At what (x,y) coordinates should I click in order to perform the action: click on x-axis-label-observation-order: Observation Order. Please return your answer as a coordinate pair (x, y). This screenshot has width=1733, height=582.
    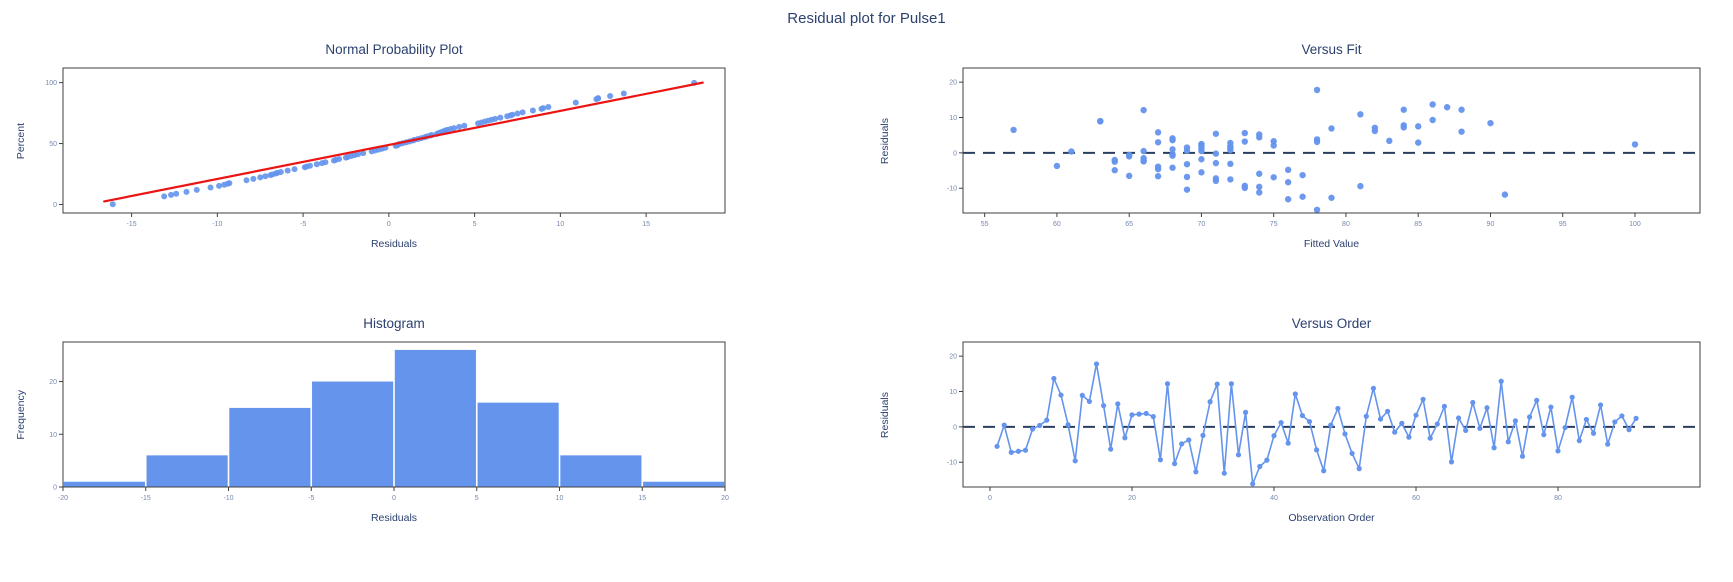
    Looking at the image, I should click on (1331, 518).